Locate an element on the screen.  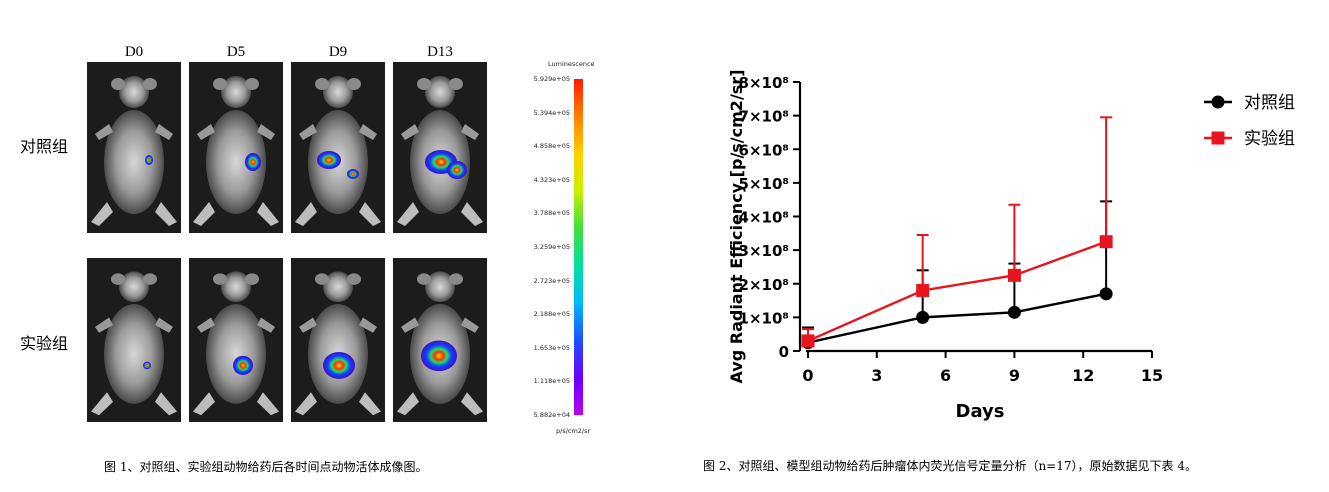
colorbar-tick-label: 3.259e+05 is located at coordinates (551, 247).